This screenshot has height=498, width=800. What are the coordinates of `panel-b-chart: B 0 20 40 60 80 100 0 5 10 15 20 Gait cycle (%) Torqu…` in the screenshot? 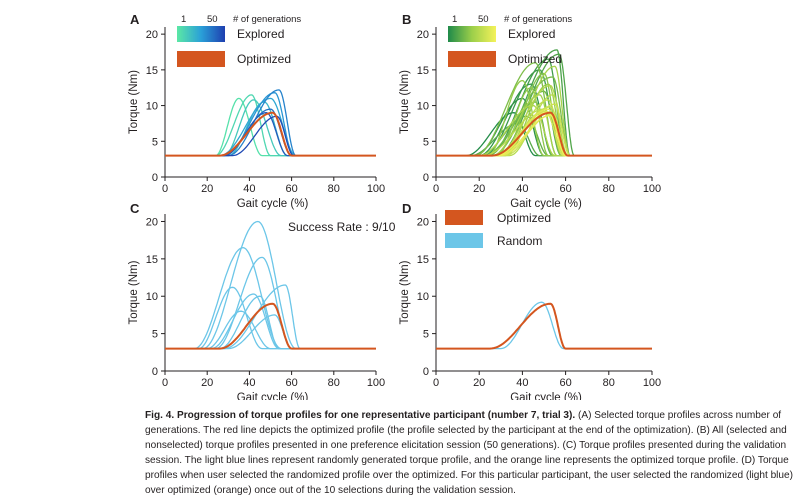 It's located at (530, 111).